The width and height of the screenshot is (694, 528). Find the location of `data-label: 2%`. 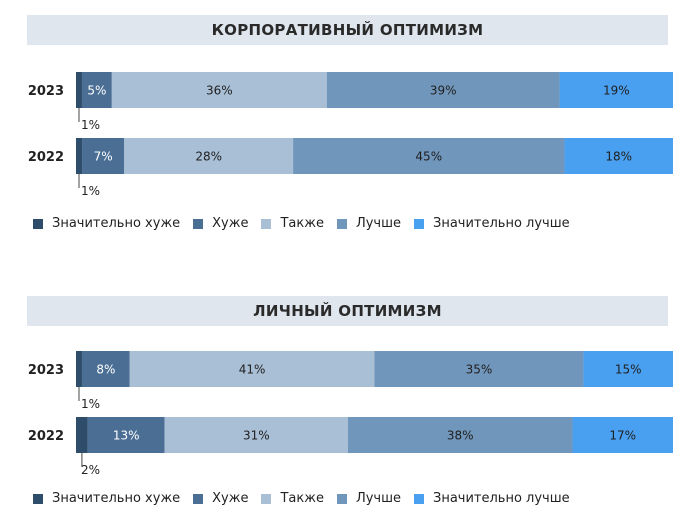

data-label: 2% is located at coordinates (90, 470).